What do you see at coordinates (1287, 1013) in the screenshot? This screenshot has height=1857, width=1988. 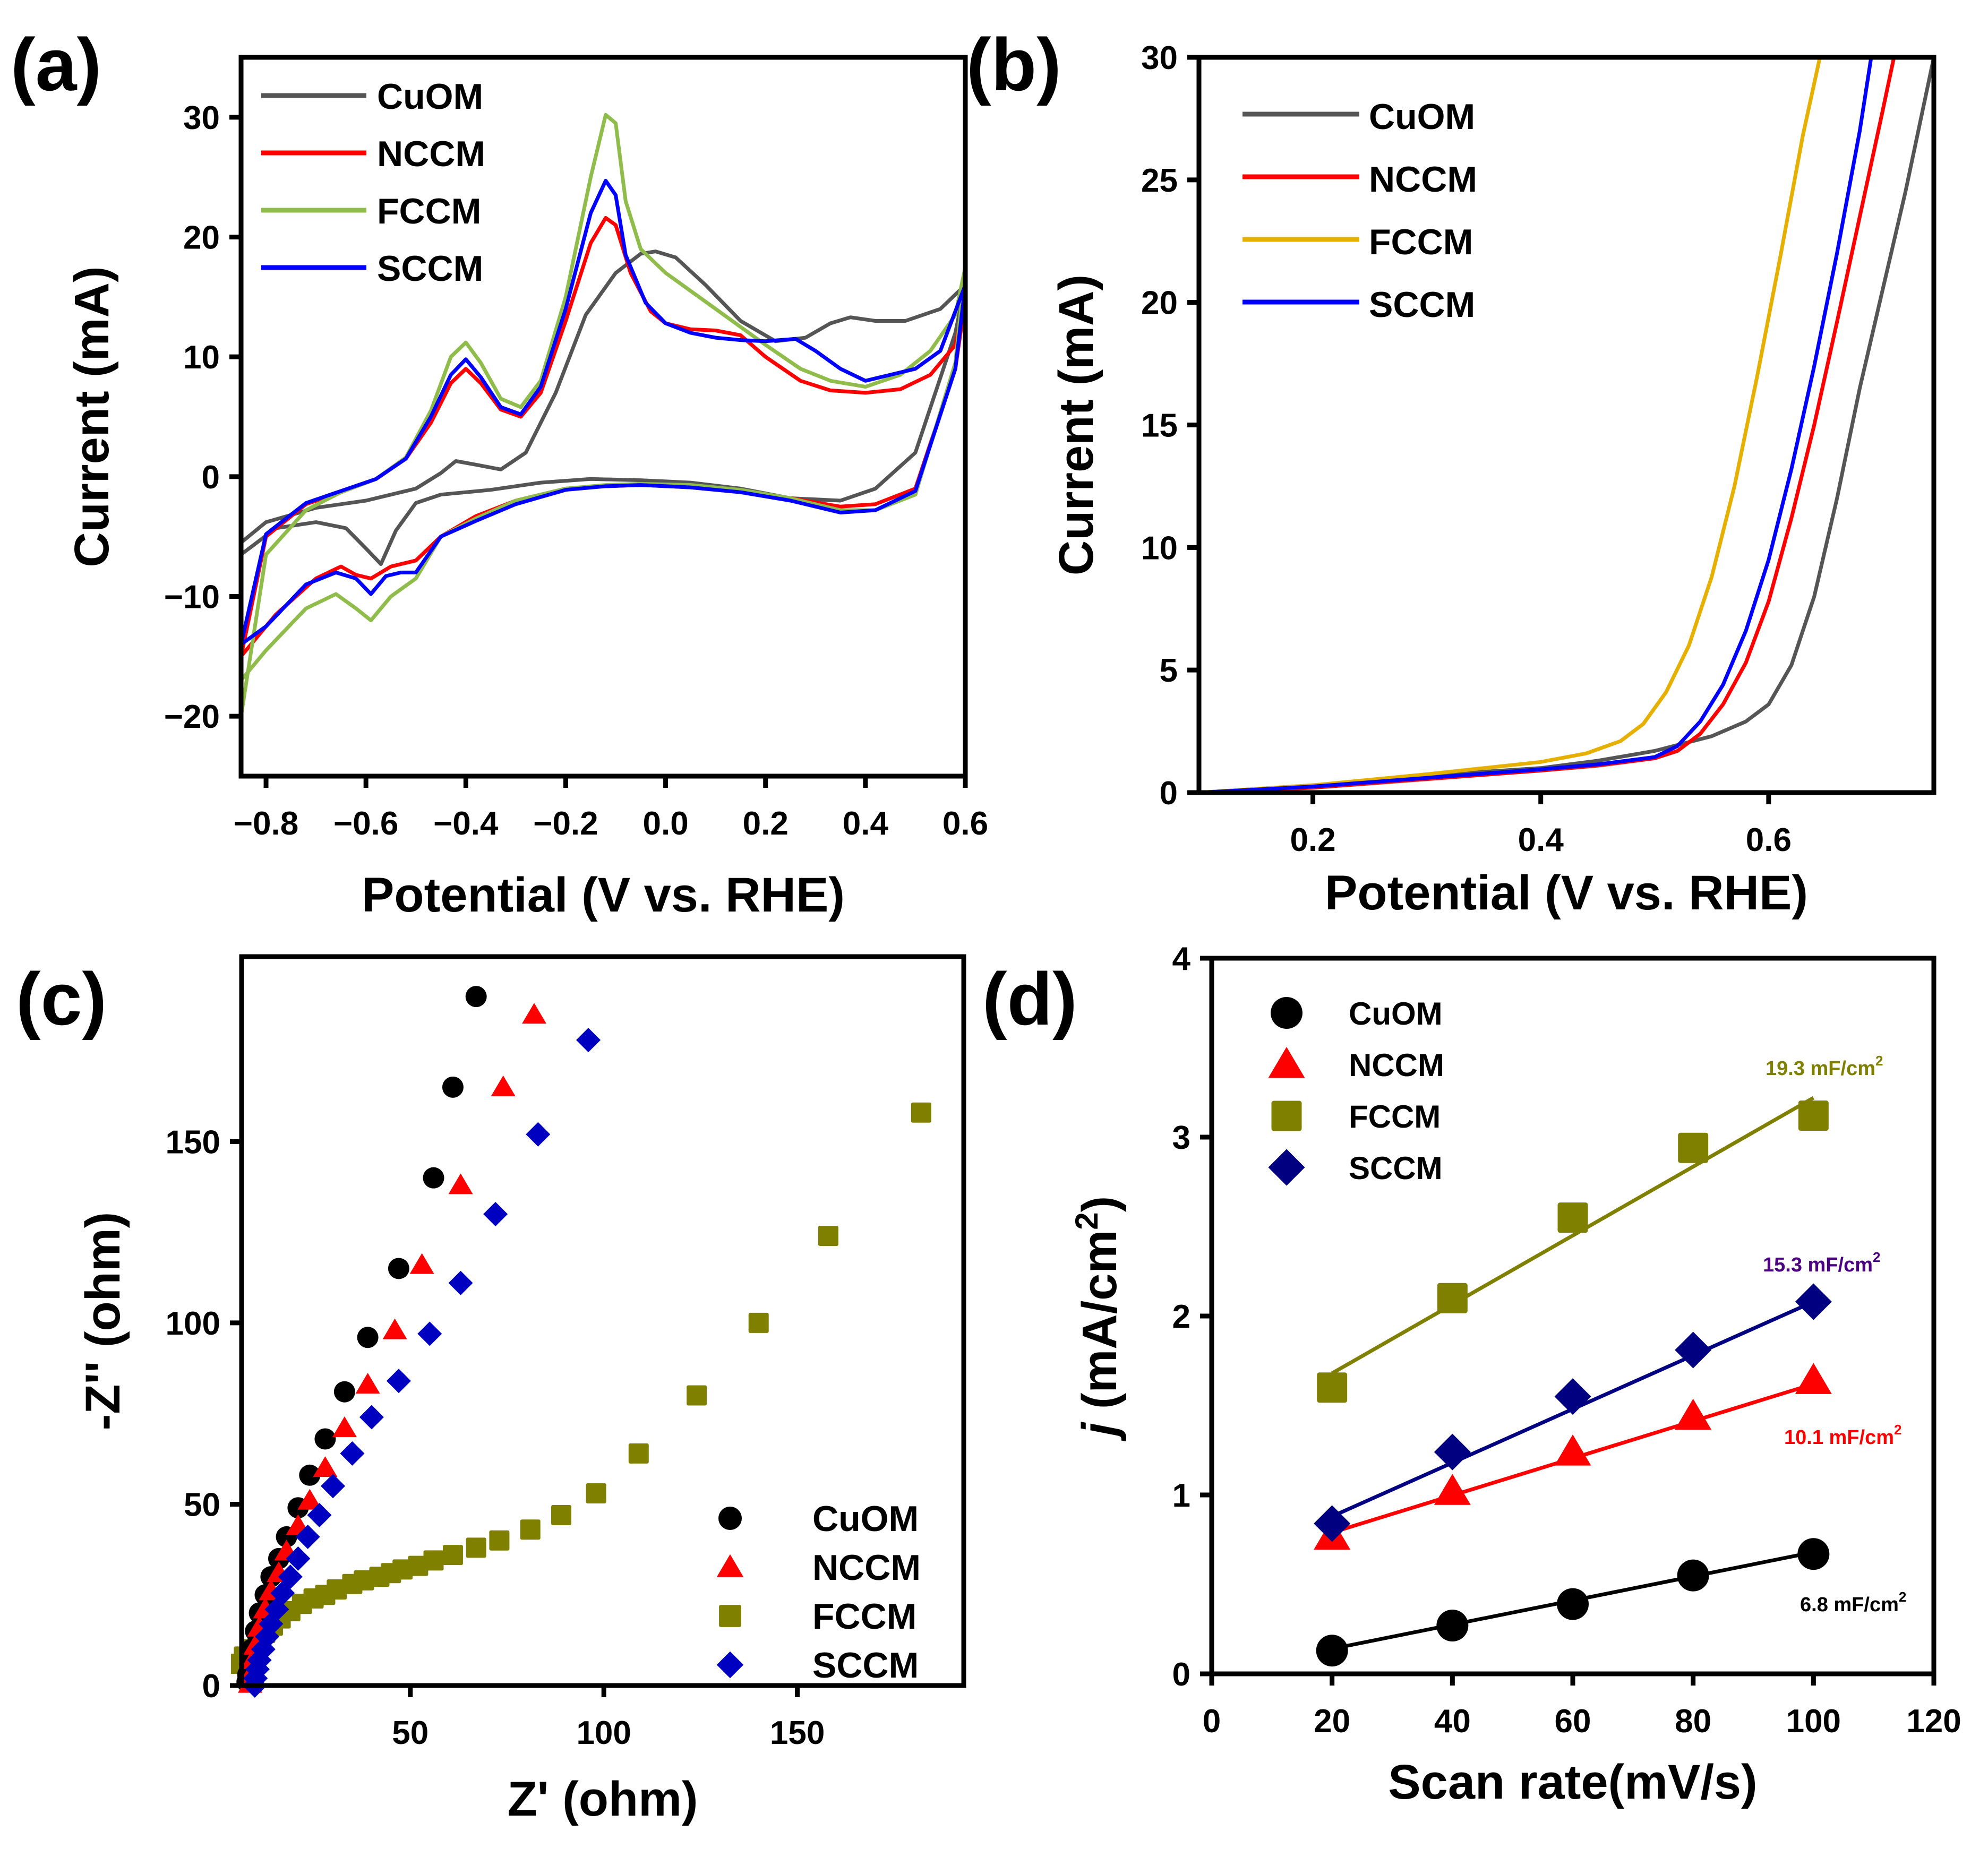 I see `legend-marker-cuom` at bounding box center [1287, 1013].